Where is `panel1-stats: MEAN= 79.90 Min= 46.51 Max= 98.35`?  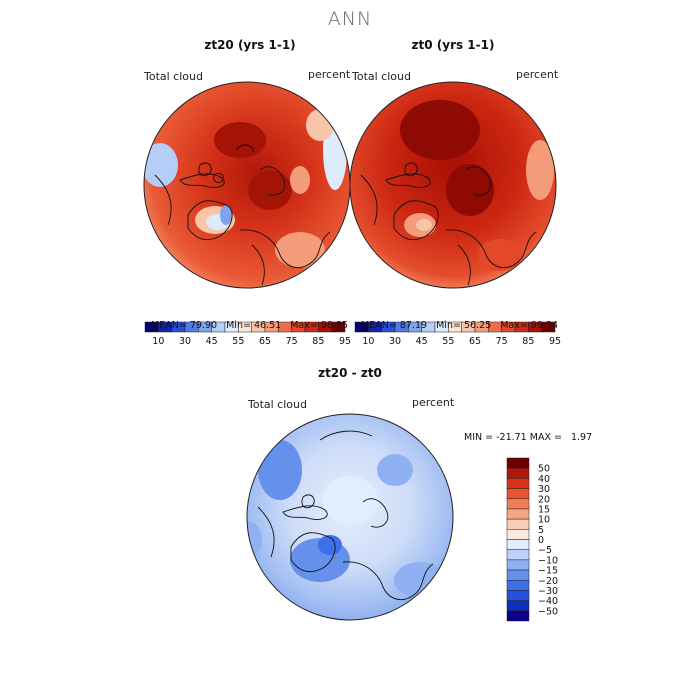 panel1-stats: MEAN= 79.90 Min= 46.51 Max= 98.35 is located at coordinates (246, 320).